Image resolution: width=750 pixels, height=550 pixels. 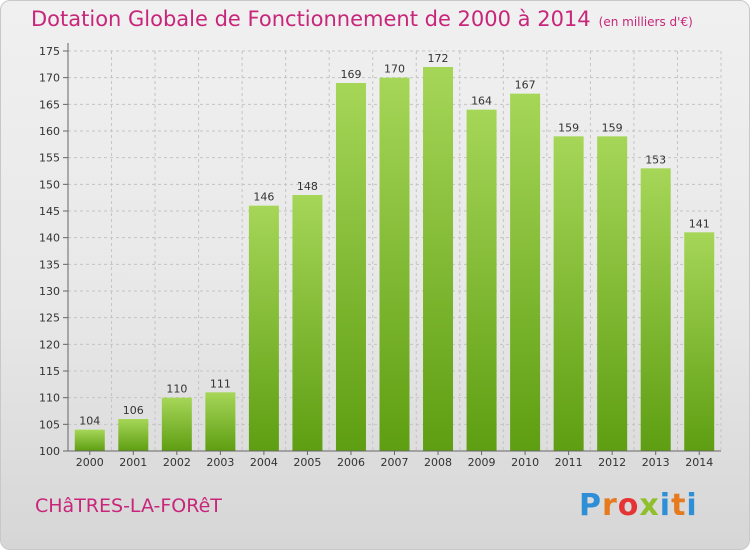 What do you see at coordinates (90, 462) in the screenshot?
I see `x-tick-label: 2000` at bounding box center [90, 462].